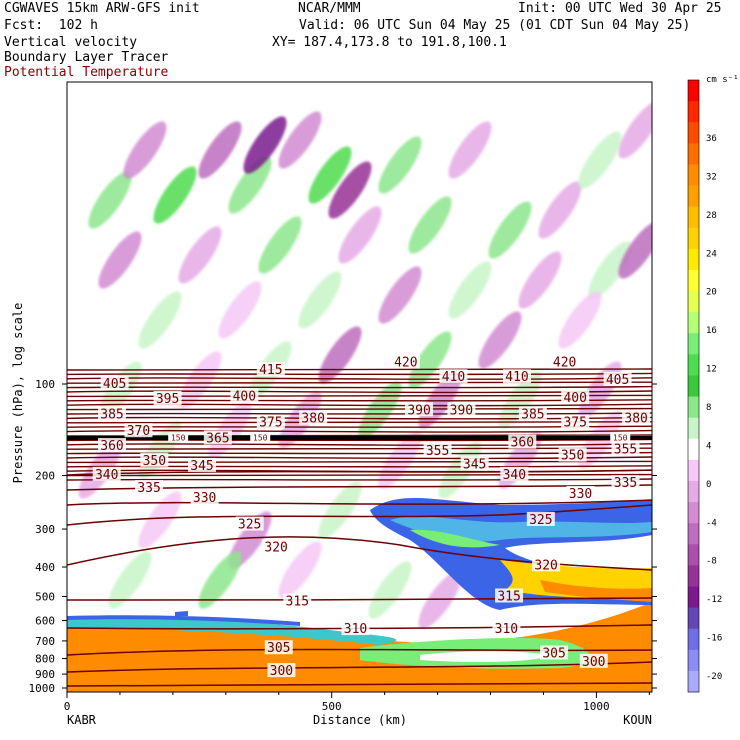  I want to click on colorbar-label: -20, so click(714, 677).